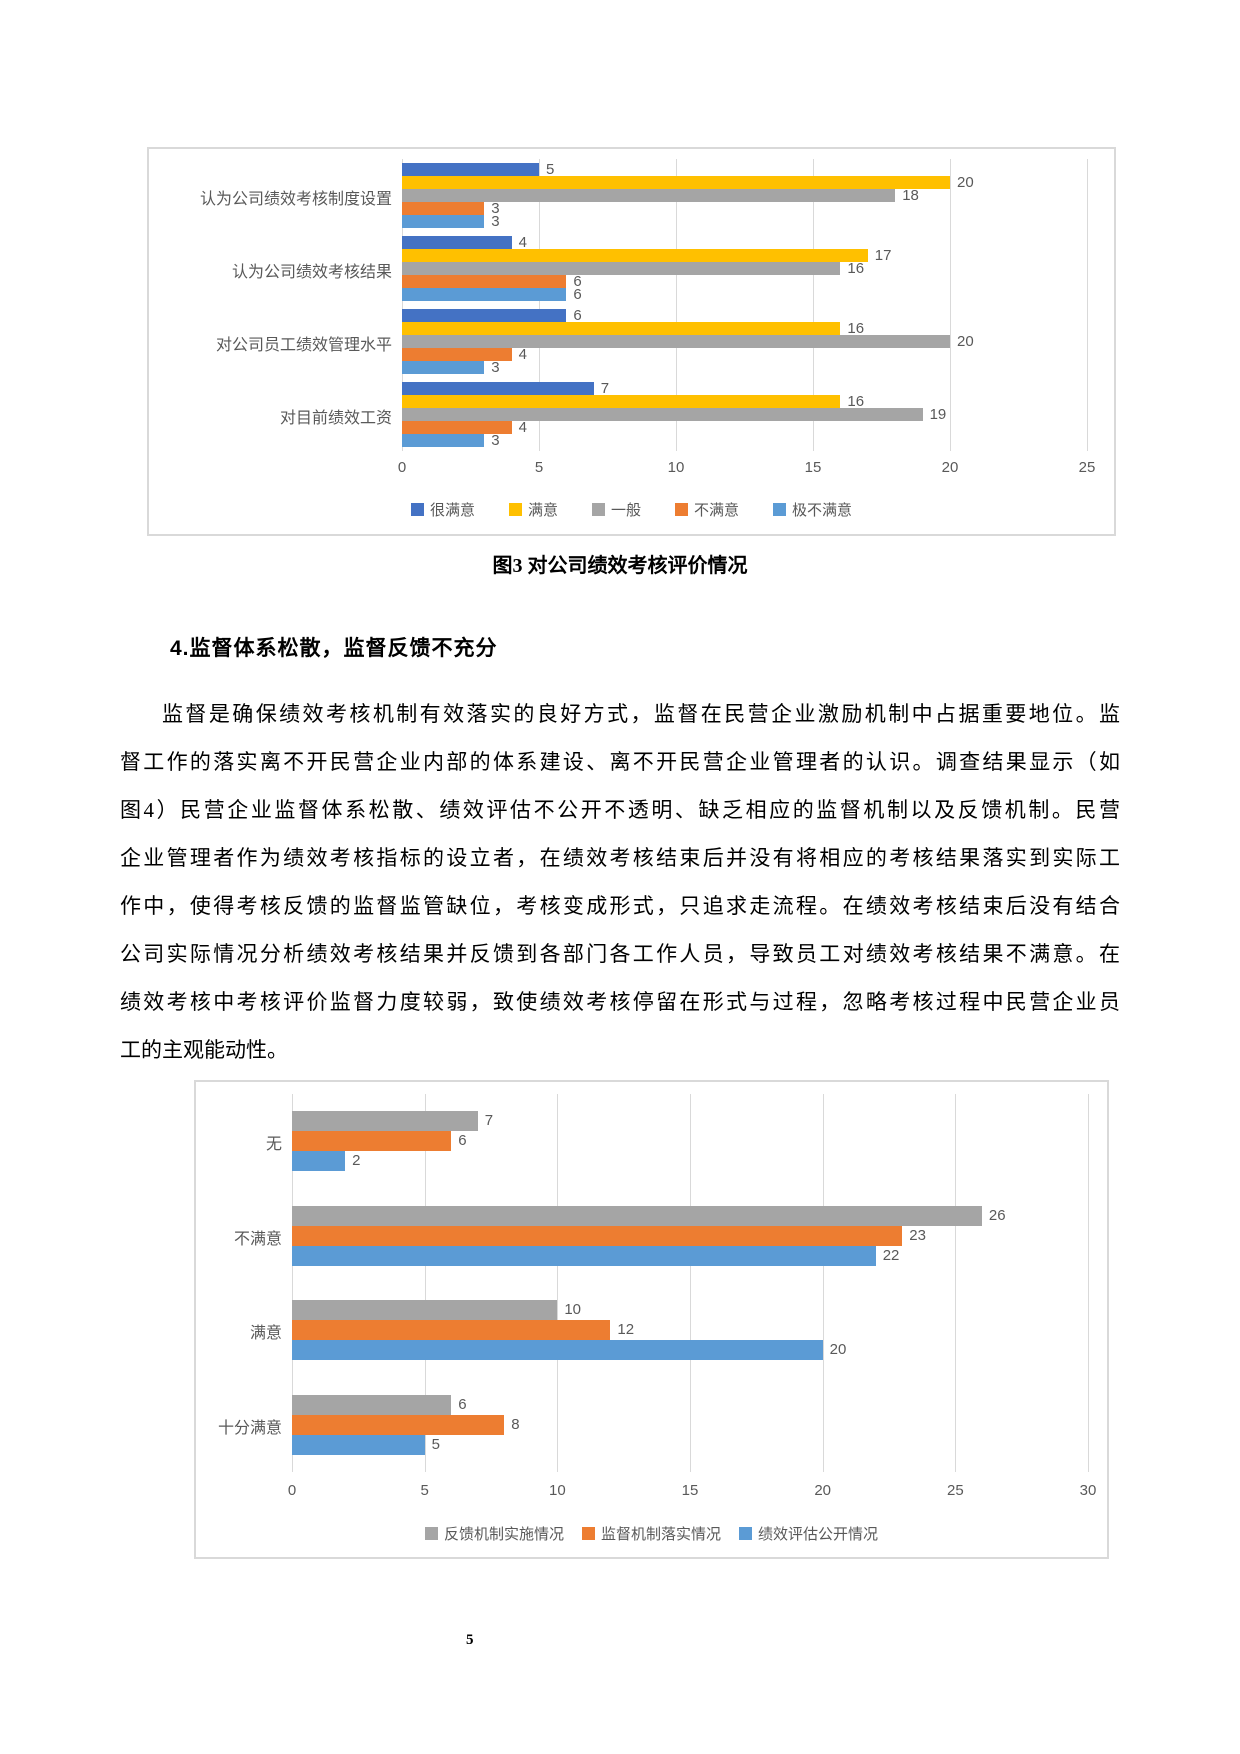 This screenshot has height=1754, width=1240. Describe the element at coordinates (257, 1239) in the screenshot. I see `category-label: 不满意` at that location.